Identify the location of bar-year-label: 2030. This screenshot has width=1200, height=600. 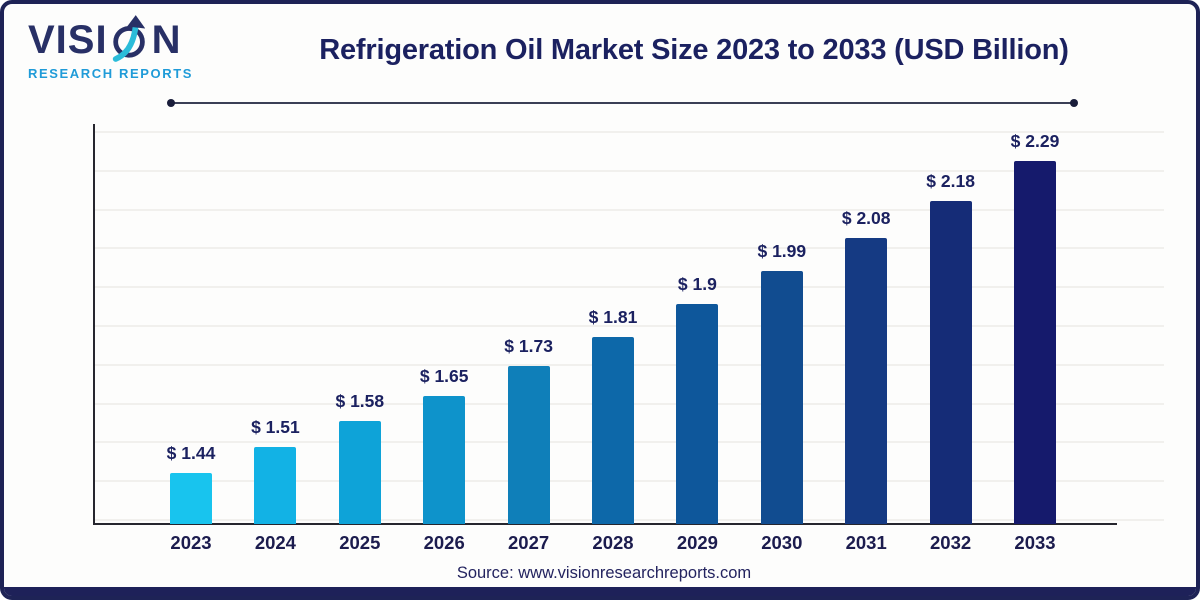
(782, 542).